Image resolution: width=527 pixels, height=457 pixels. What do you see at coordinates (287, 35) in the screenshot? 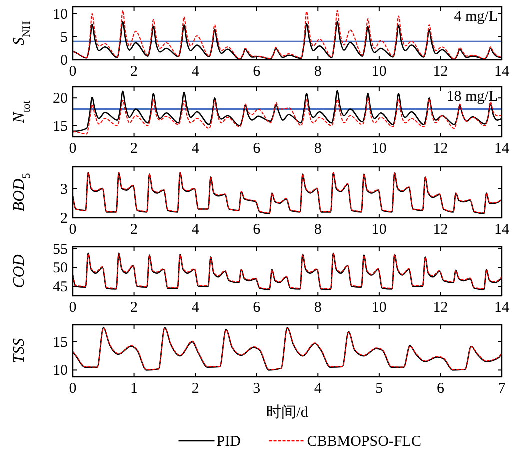
I see `line-series` at bounding box center [287, 35].